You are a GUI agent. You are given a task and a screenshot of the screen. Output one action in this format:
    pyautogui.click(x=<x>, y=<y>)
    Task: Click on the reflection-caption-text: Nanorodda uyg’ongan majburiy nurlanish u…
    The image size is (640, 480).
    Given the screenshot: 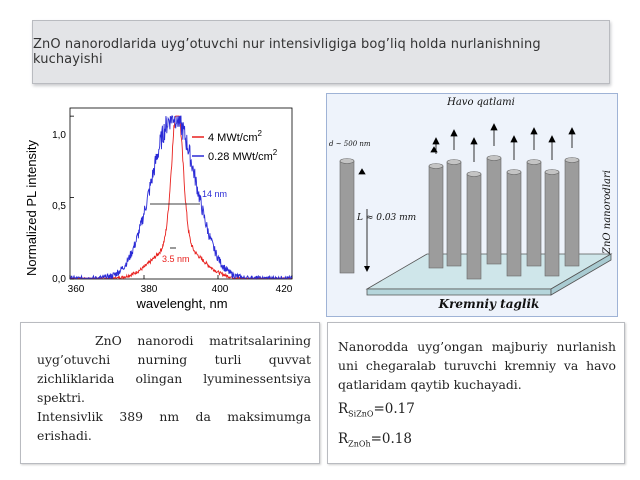 What is the action you would take?
    pyautogui.click(x=477, y=365)
    